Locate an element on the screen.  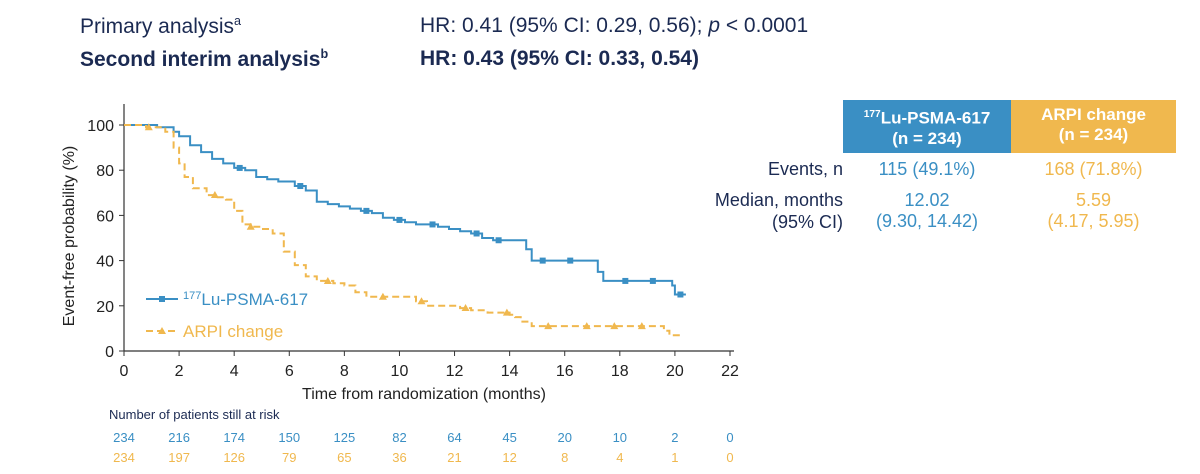
risk-value-arpi: 1 is located at coordinates (674, 457).